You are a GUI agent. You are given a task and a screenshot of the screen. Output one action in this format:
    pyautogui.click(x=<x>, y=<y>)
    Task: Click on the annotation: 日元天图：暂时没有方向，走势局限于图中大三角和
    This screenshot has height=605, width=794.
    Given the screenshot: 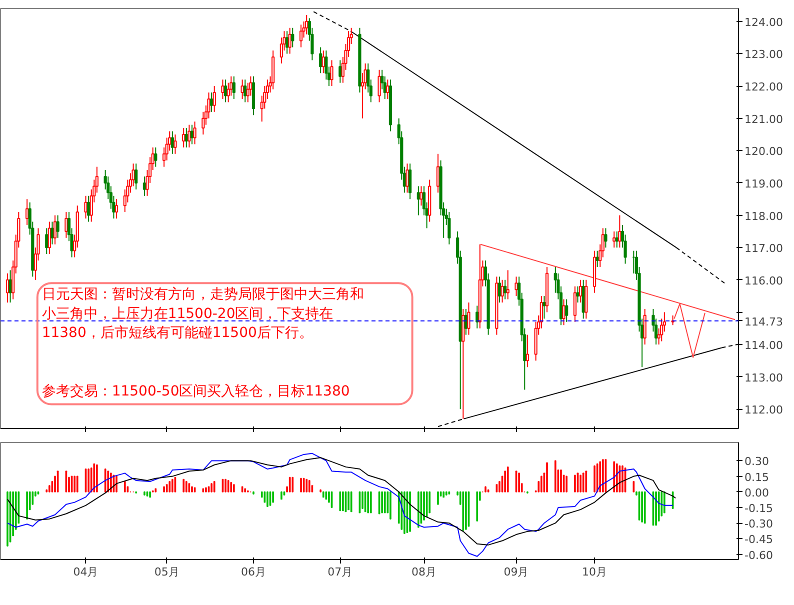 What is the action you would take?
    pyautogui.click(x=203, y=294)
    